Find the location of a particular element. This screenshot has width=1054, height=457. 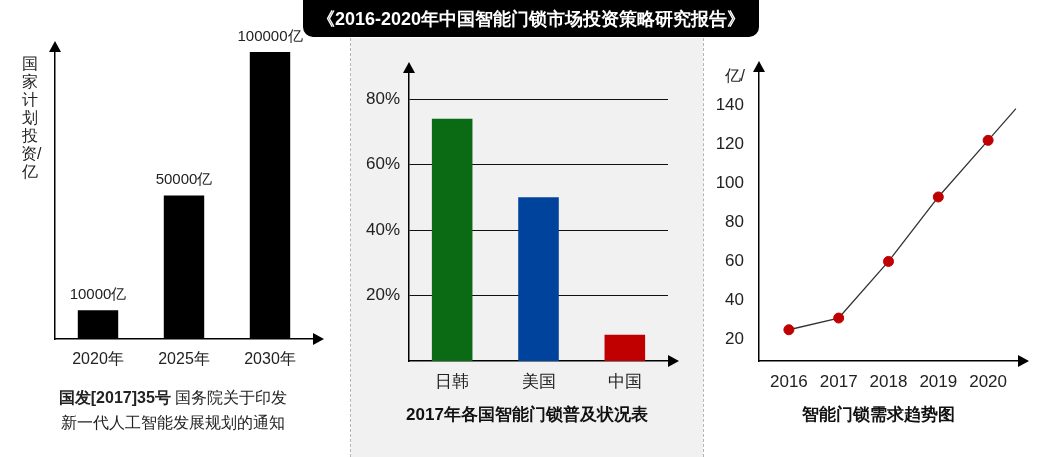

x-tick-label: 2020 is located at coordinates (988, 381).